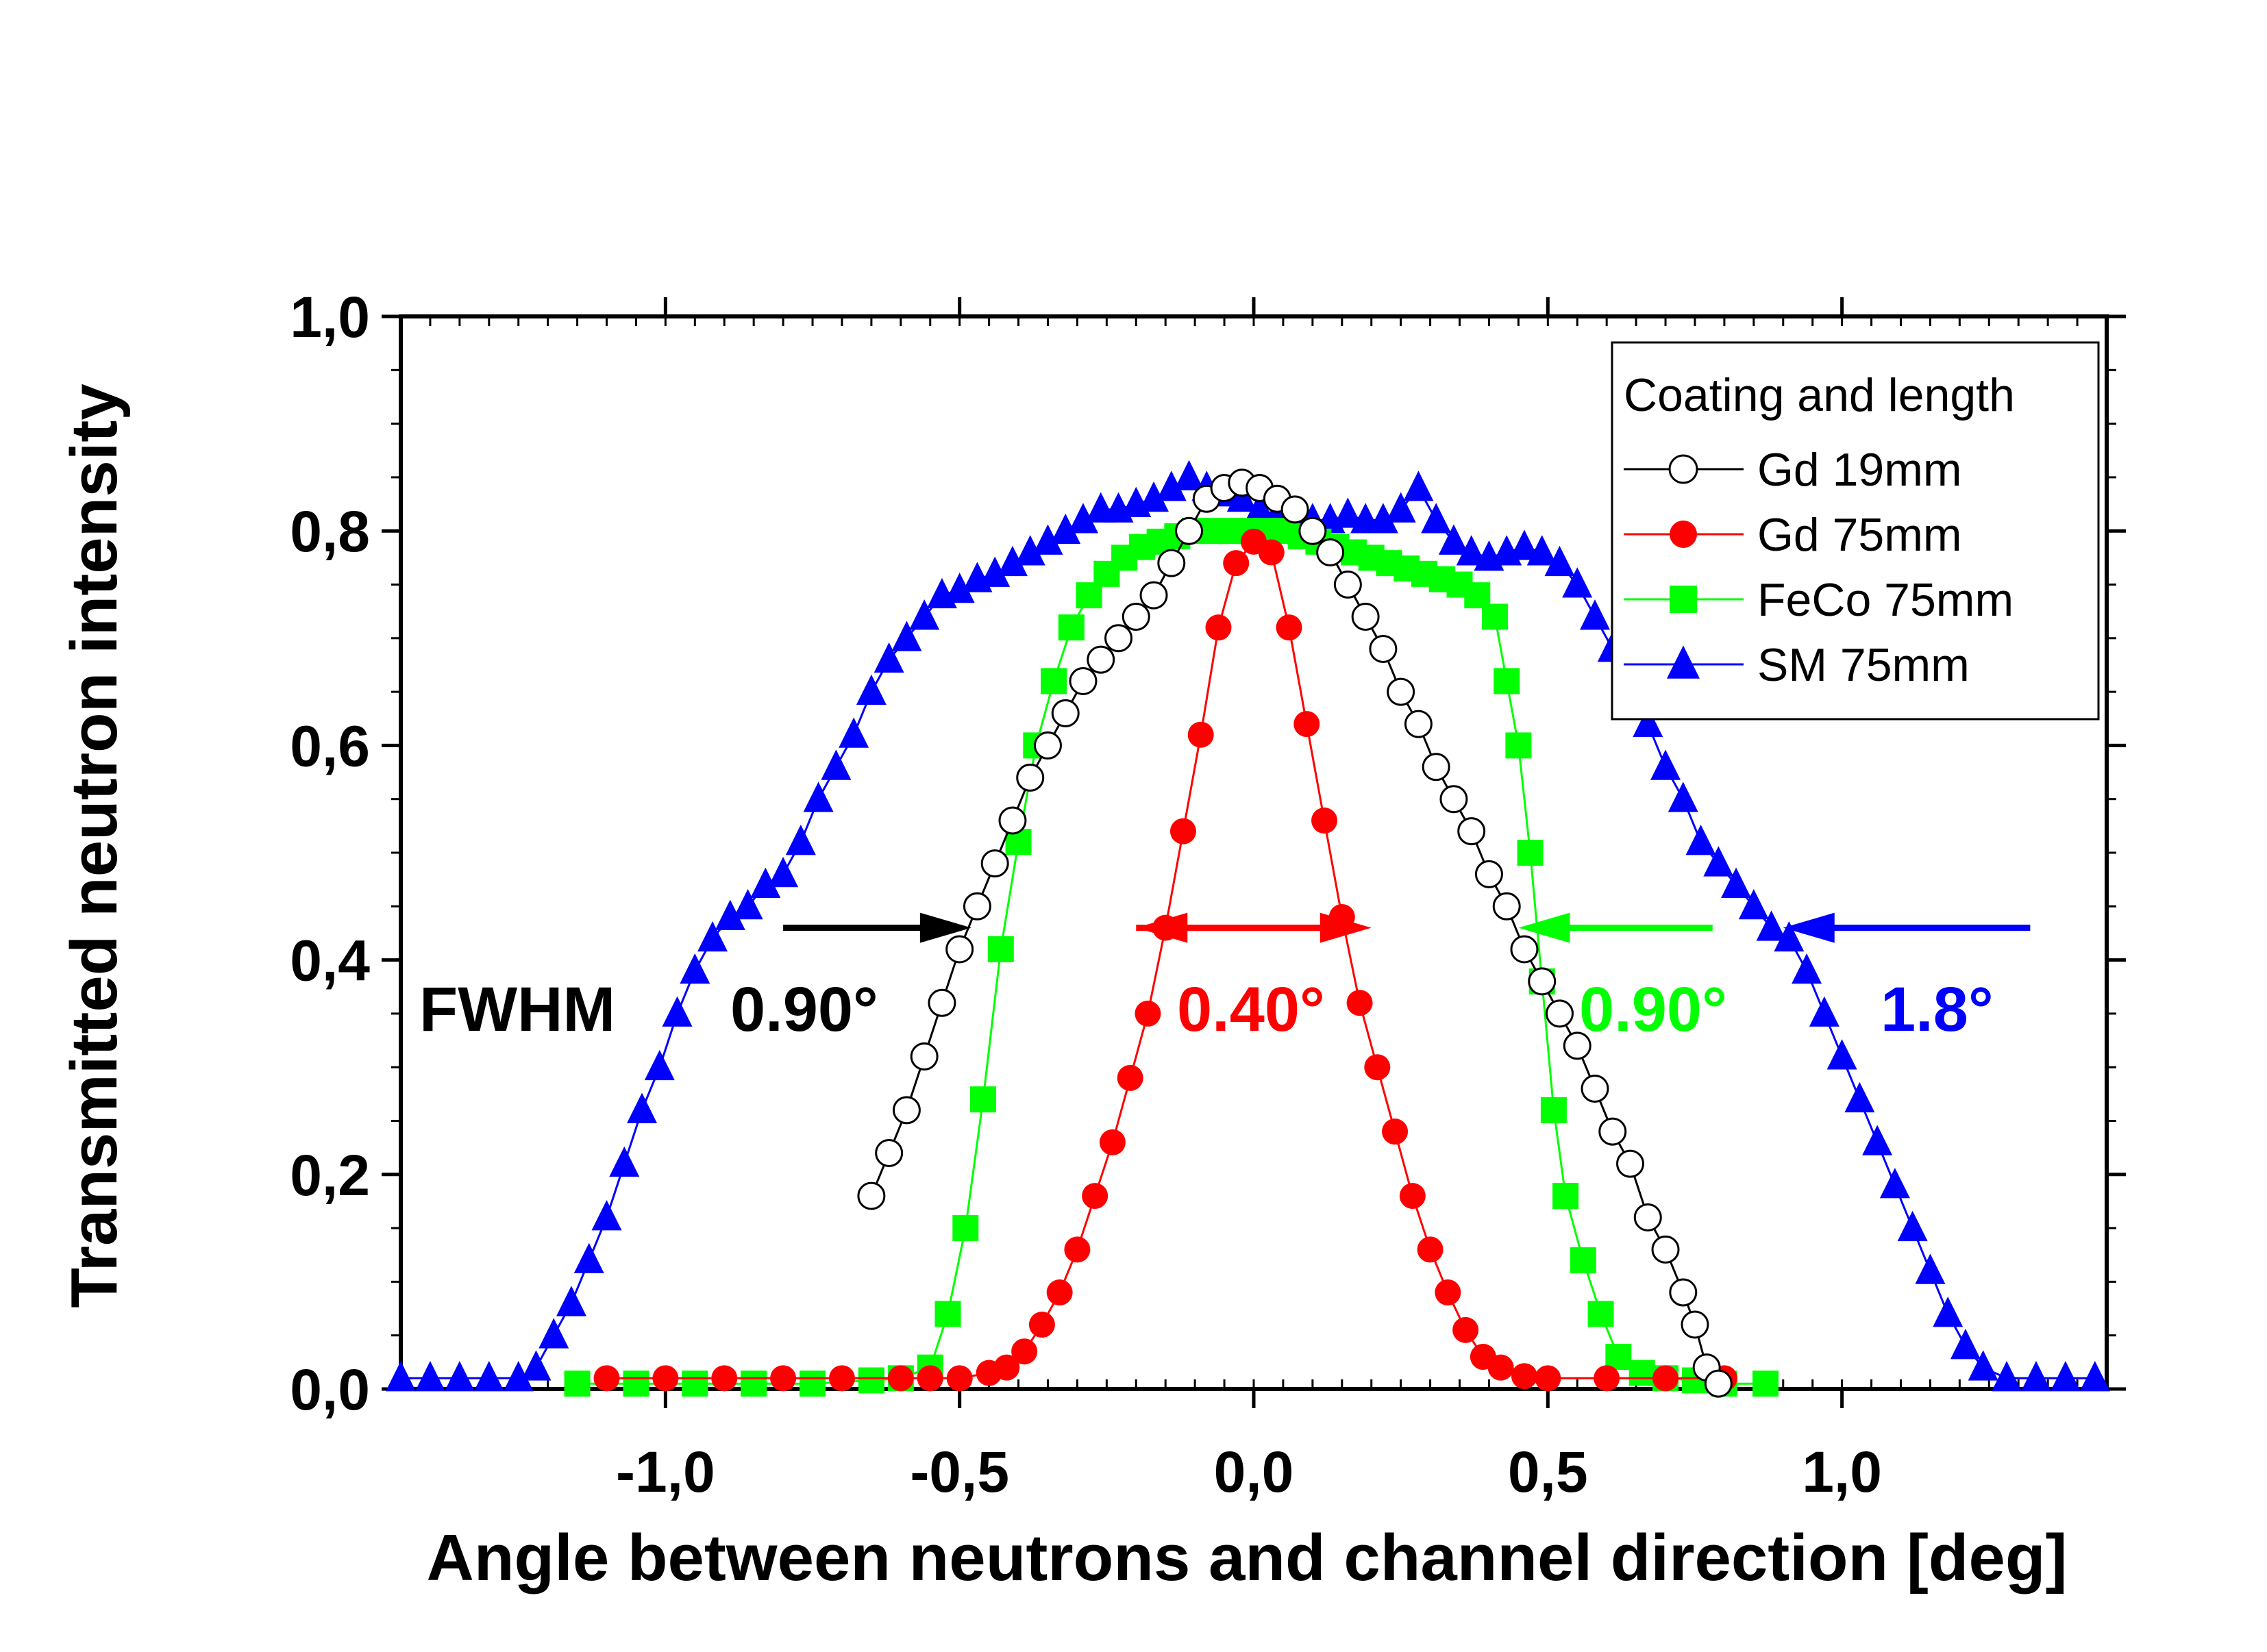 The image size is (2267, 1652). I want to click on y-tick-label: 0,0, so click(330, 1389).